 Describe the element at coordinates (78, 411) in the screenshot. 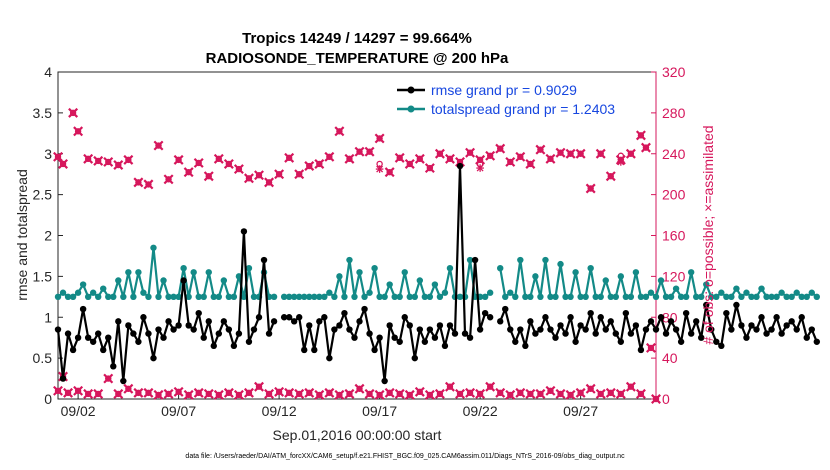

I see `x-tick-label: 09/02` at that location.